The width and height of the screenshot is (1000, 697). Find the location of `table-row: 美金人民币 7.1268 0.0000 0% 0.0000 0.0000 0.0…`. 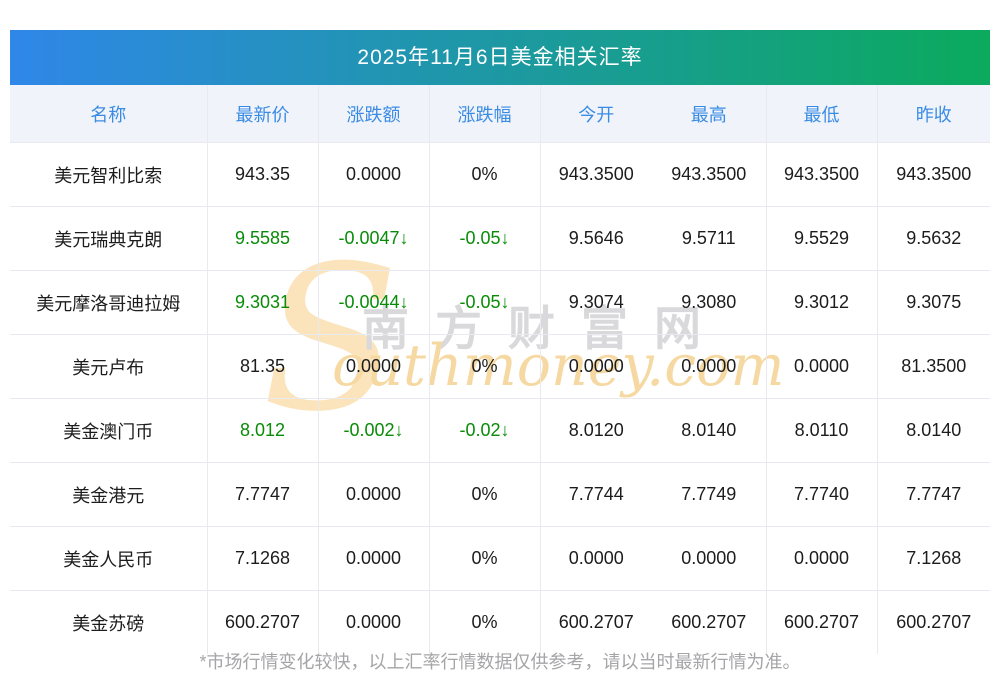

table-row: 美金人民币 7.1268 0.0000 0% 0.0000 0.0000 0.0… is located at coordinates (500, 558).